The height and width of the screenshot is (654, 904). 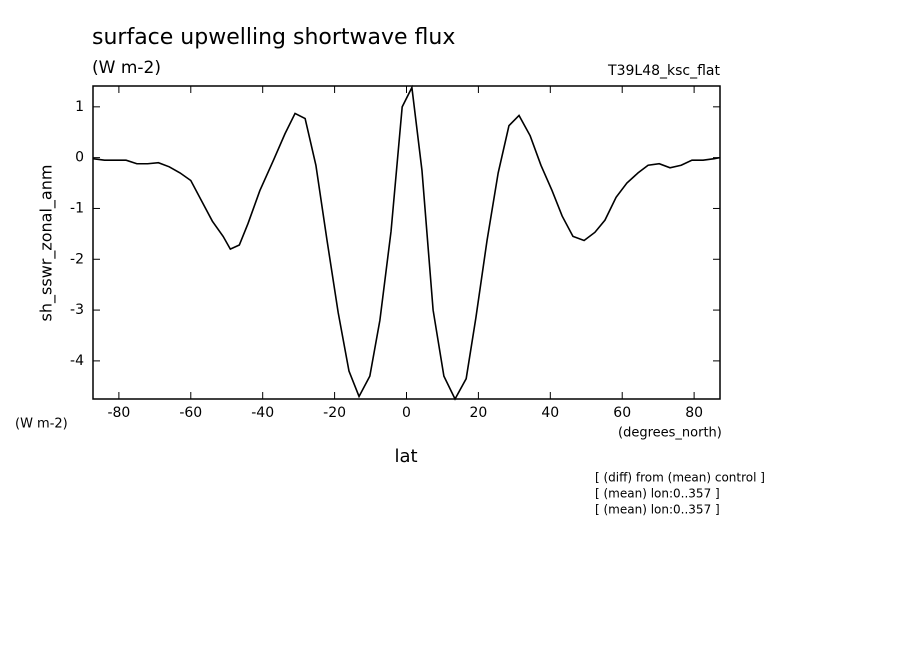 I want to click on x-tick-label: -60, so click(x=190, y=413).